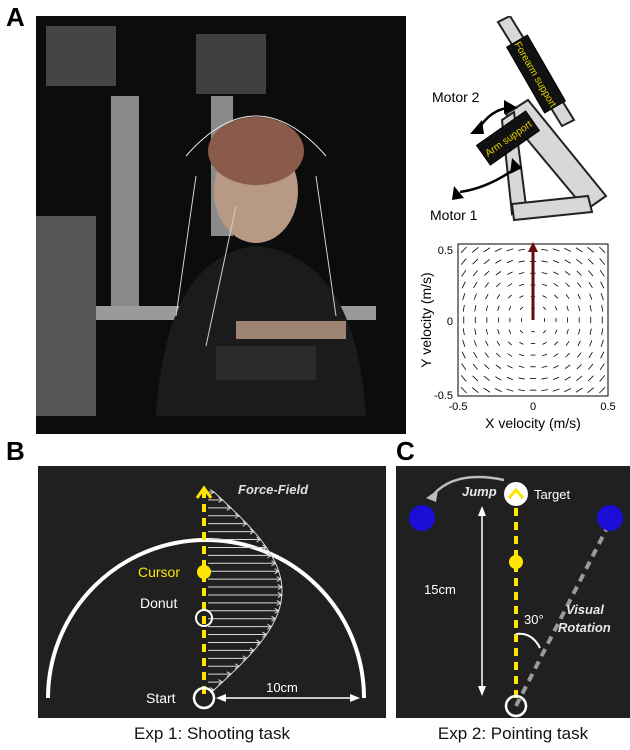 Image resolution: width=630 pixels, height=750 pixels. I want to click on y-tick-bottom: -0.5, so click(443, 396).